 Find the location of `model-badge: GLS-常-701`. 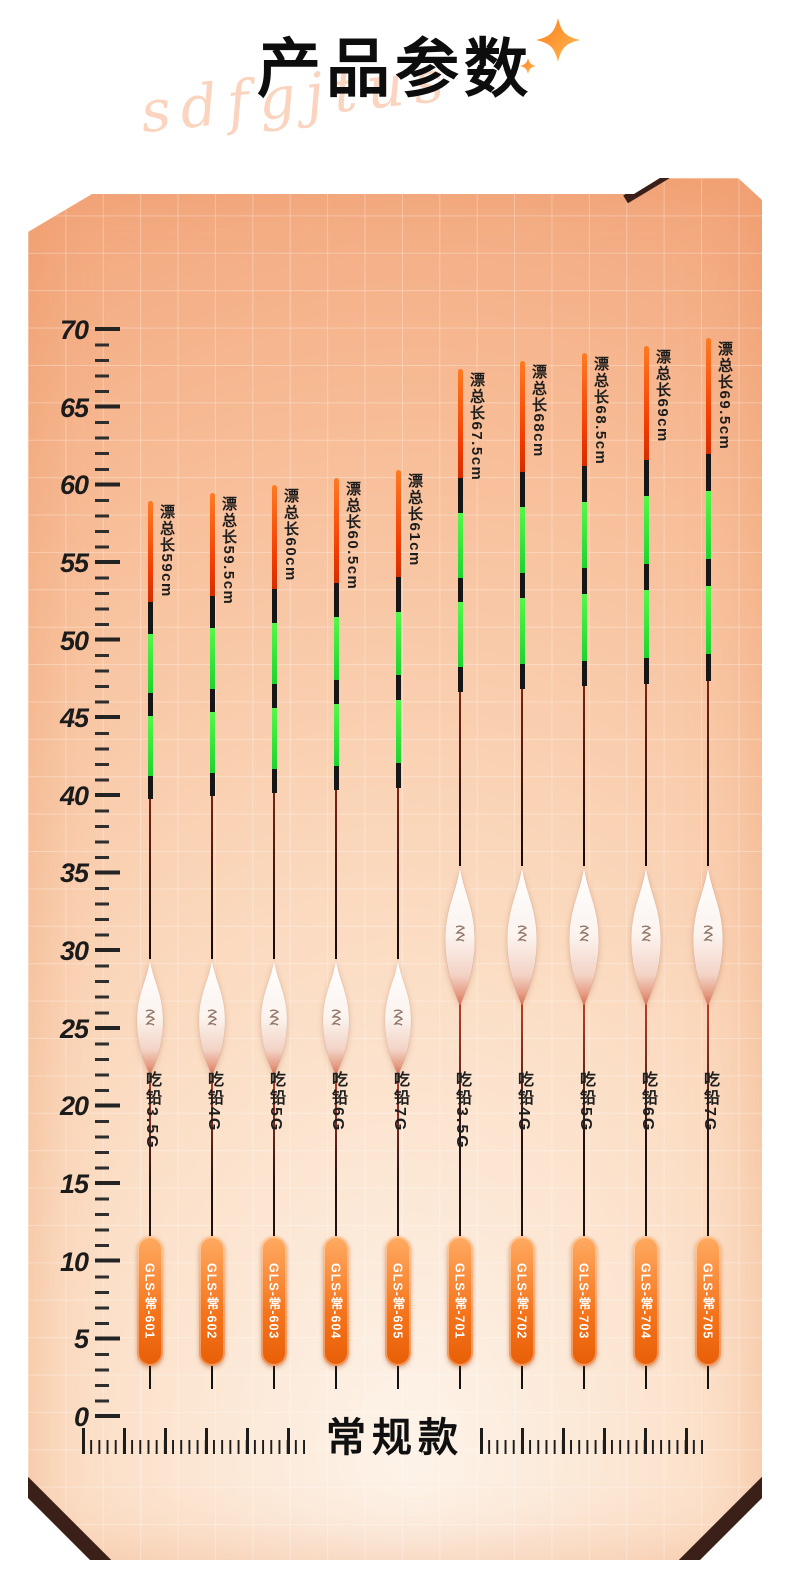

model-badge: GLS-常-701 is located at coordinates (460, 1300).